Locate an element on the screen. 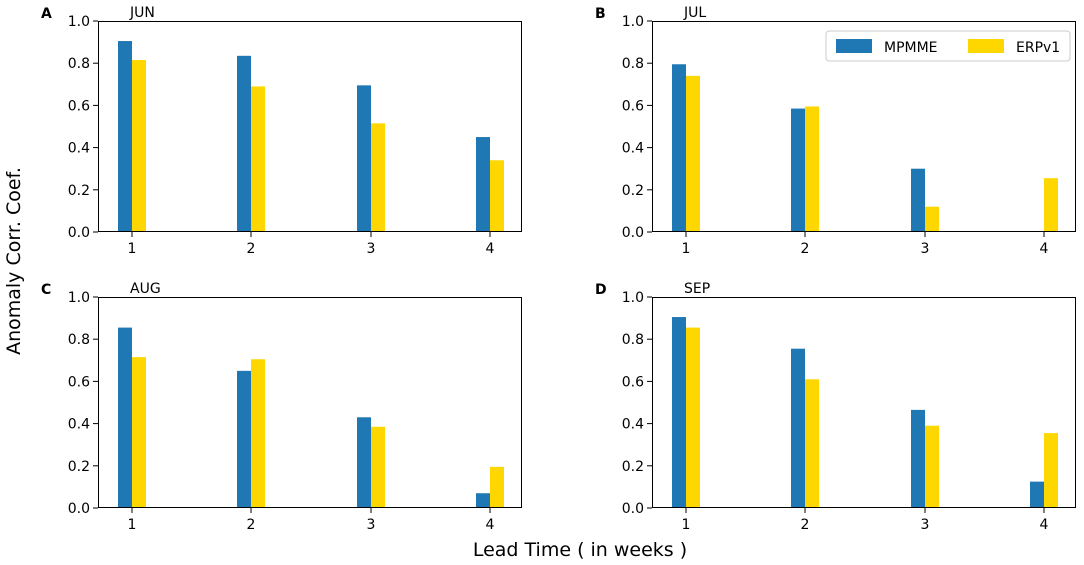  panel-title: JUL is located at coordinates (694, 13).